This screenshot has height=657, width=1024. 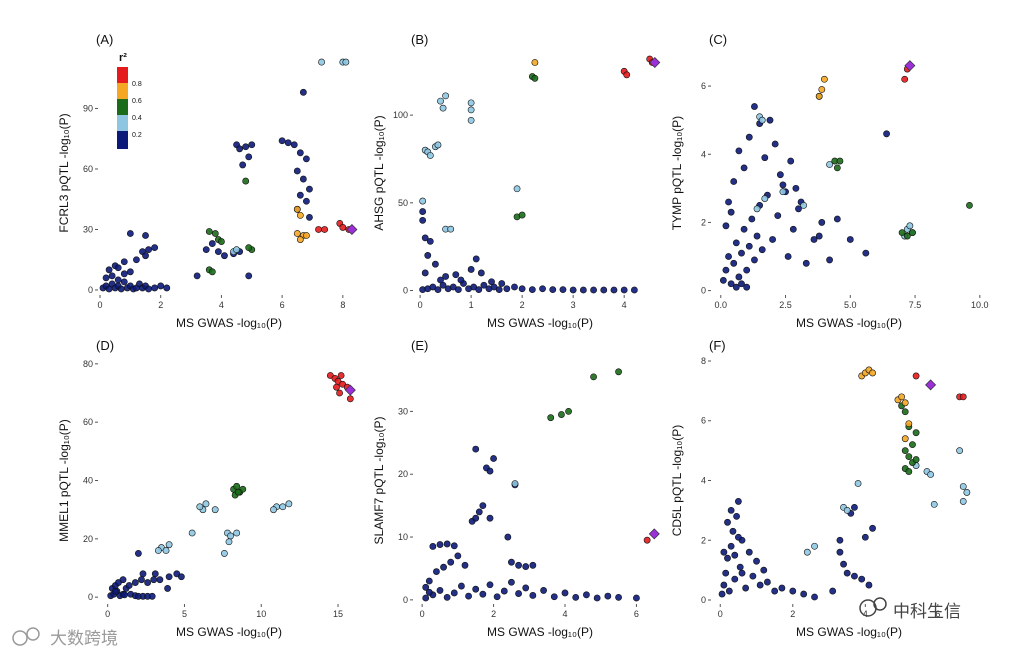 I want to click on legend-swatch-orange, so click(x=122, y=91).